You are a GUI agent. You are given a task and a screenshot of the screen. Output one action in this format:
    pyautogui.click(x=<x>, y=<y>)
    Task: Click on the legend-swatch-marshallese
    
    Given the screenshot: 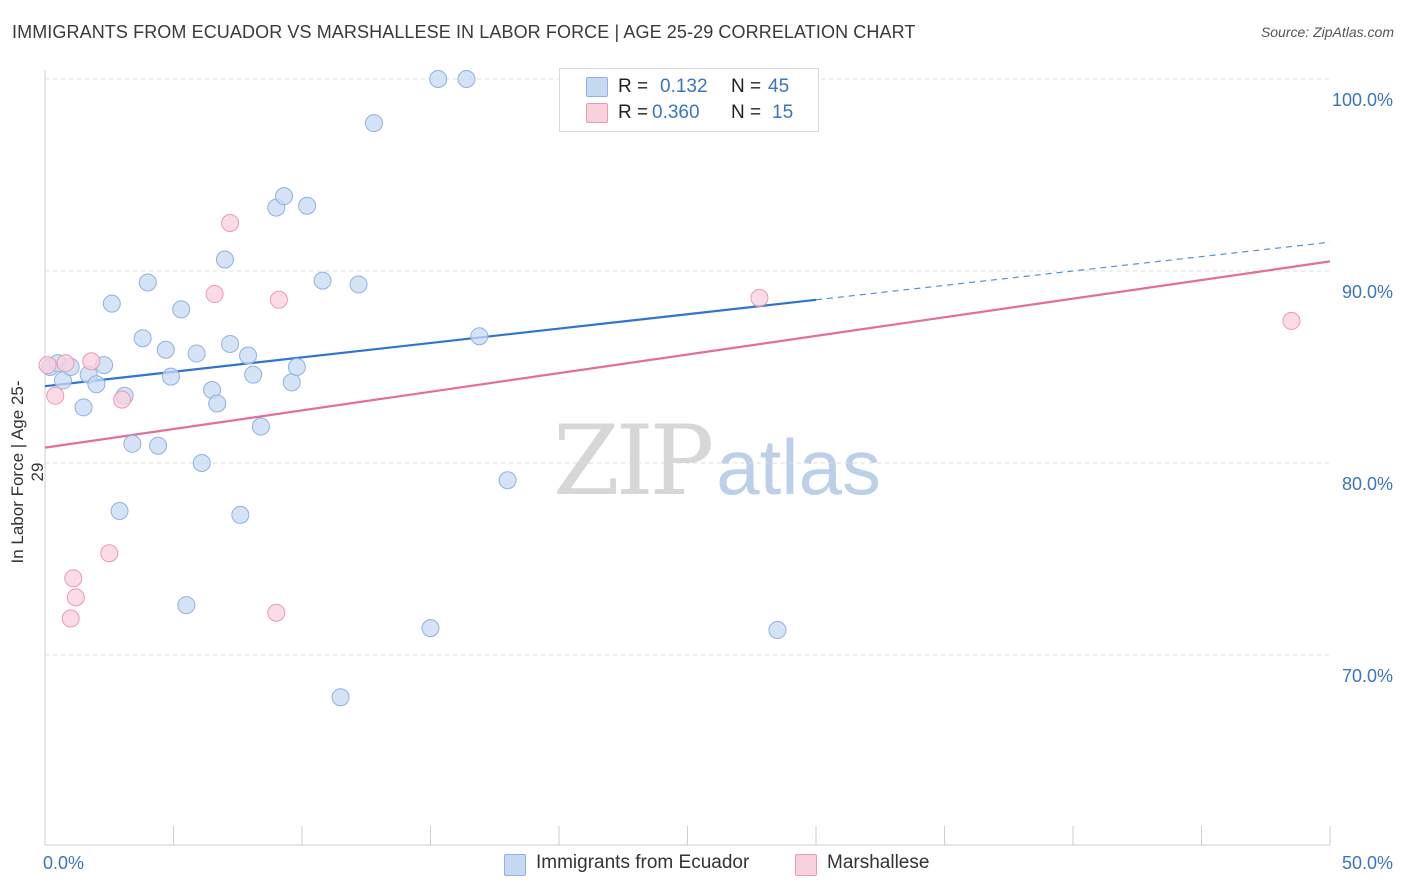 What is the action you would take?
    pyautogui.click(x=597, y=113)
    